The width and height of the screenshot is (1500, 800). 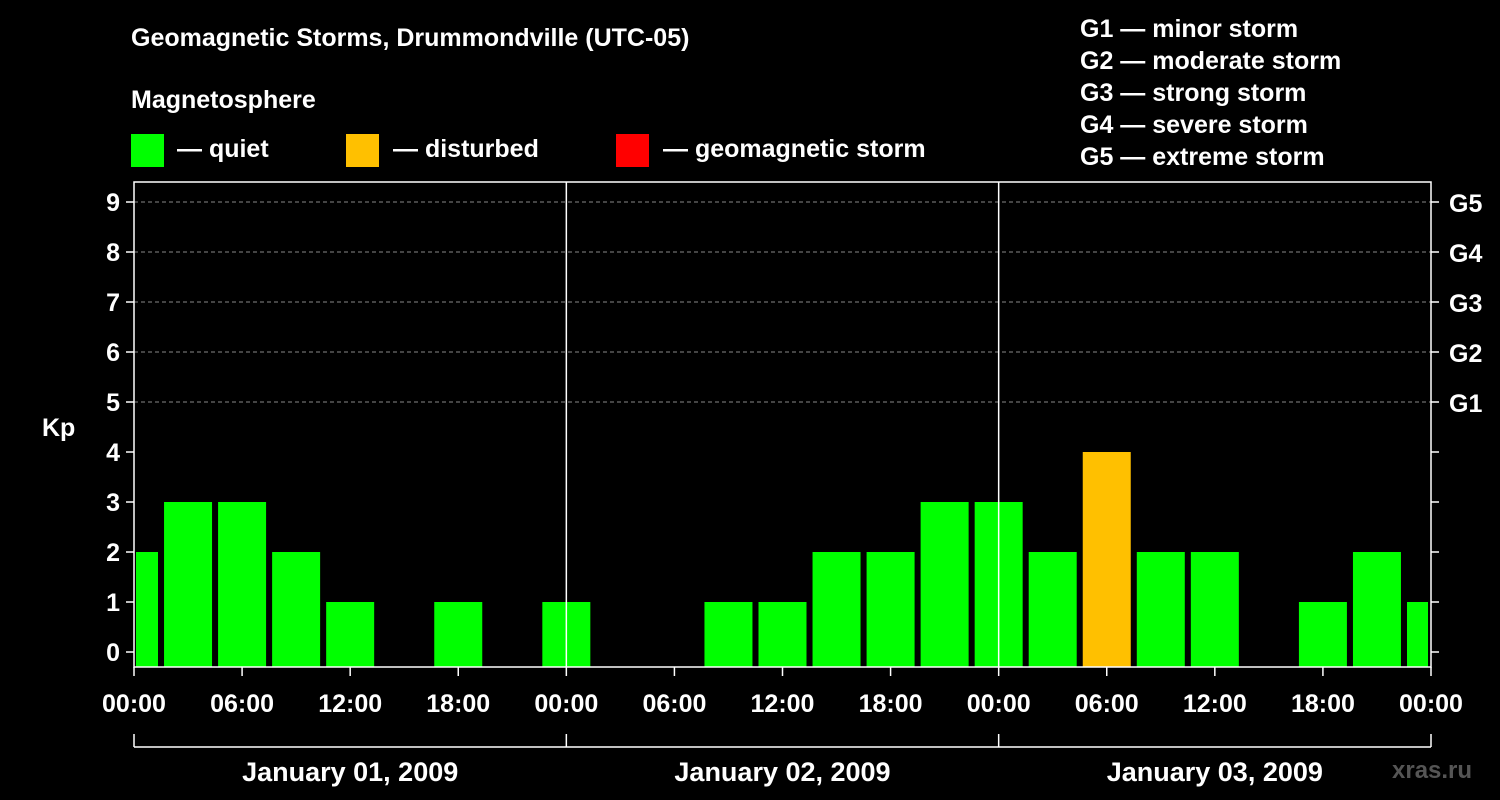 What do you see at coordinates (1194, 125) in the screenshot?
I see `storm-scale-g4: G4 — severe storm` at bounding box center [1194, 125].